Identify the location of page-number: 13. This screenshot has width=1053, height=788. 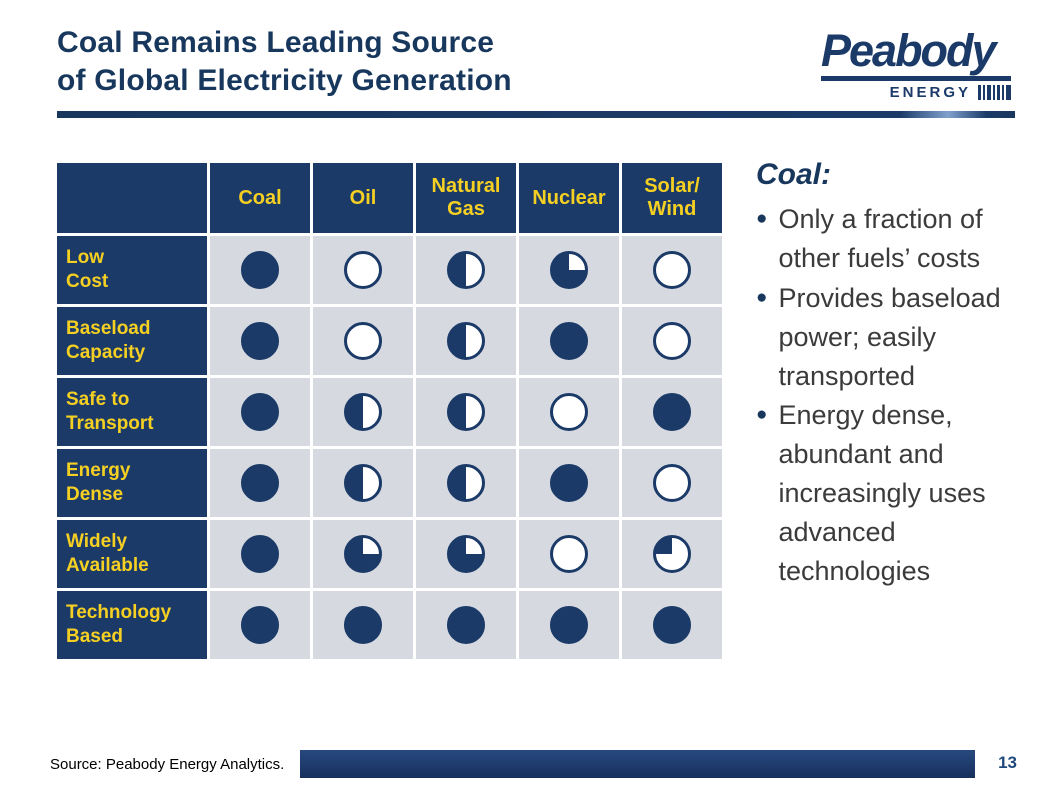
(1007, 762).